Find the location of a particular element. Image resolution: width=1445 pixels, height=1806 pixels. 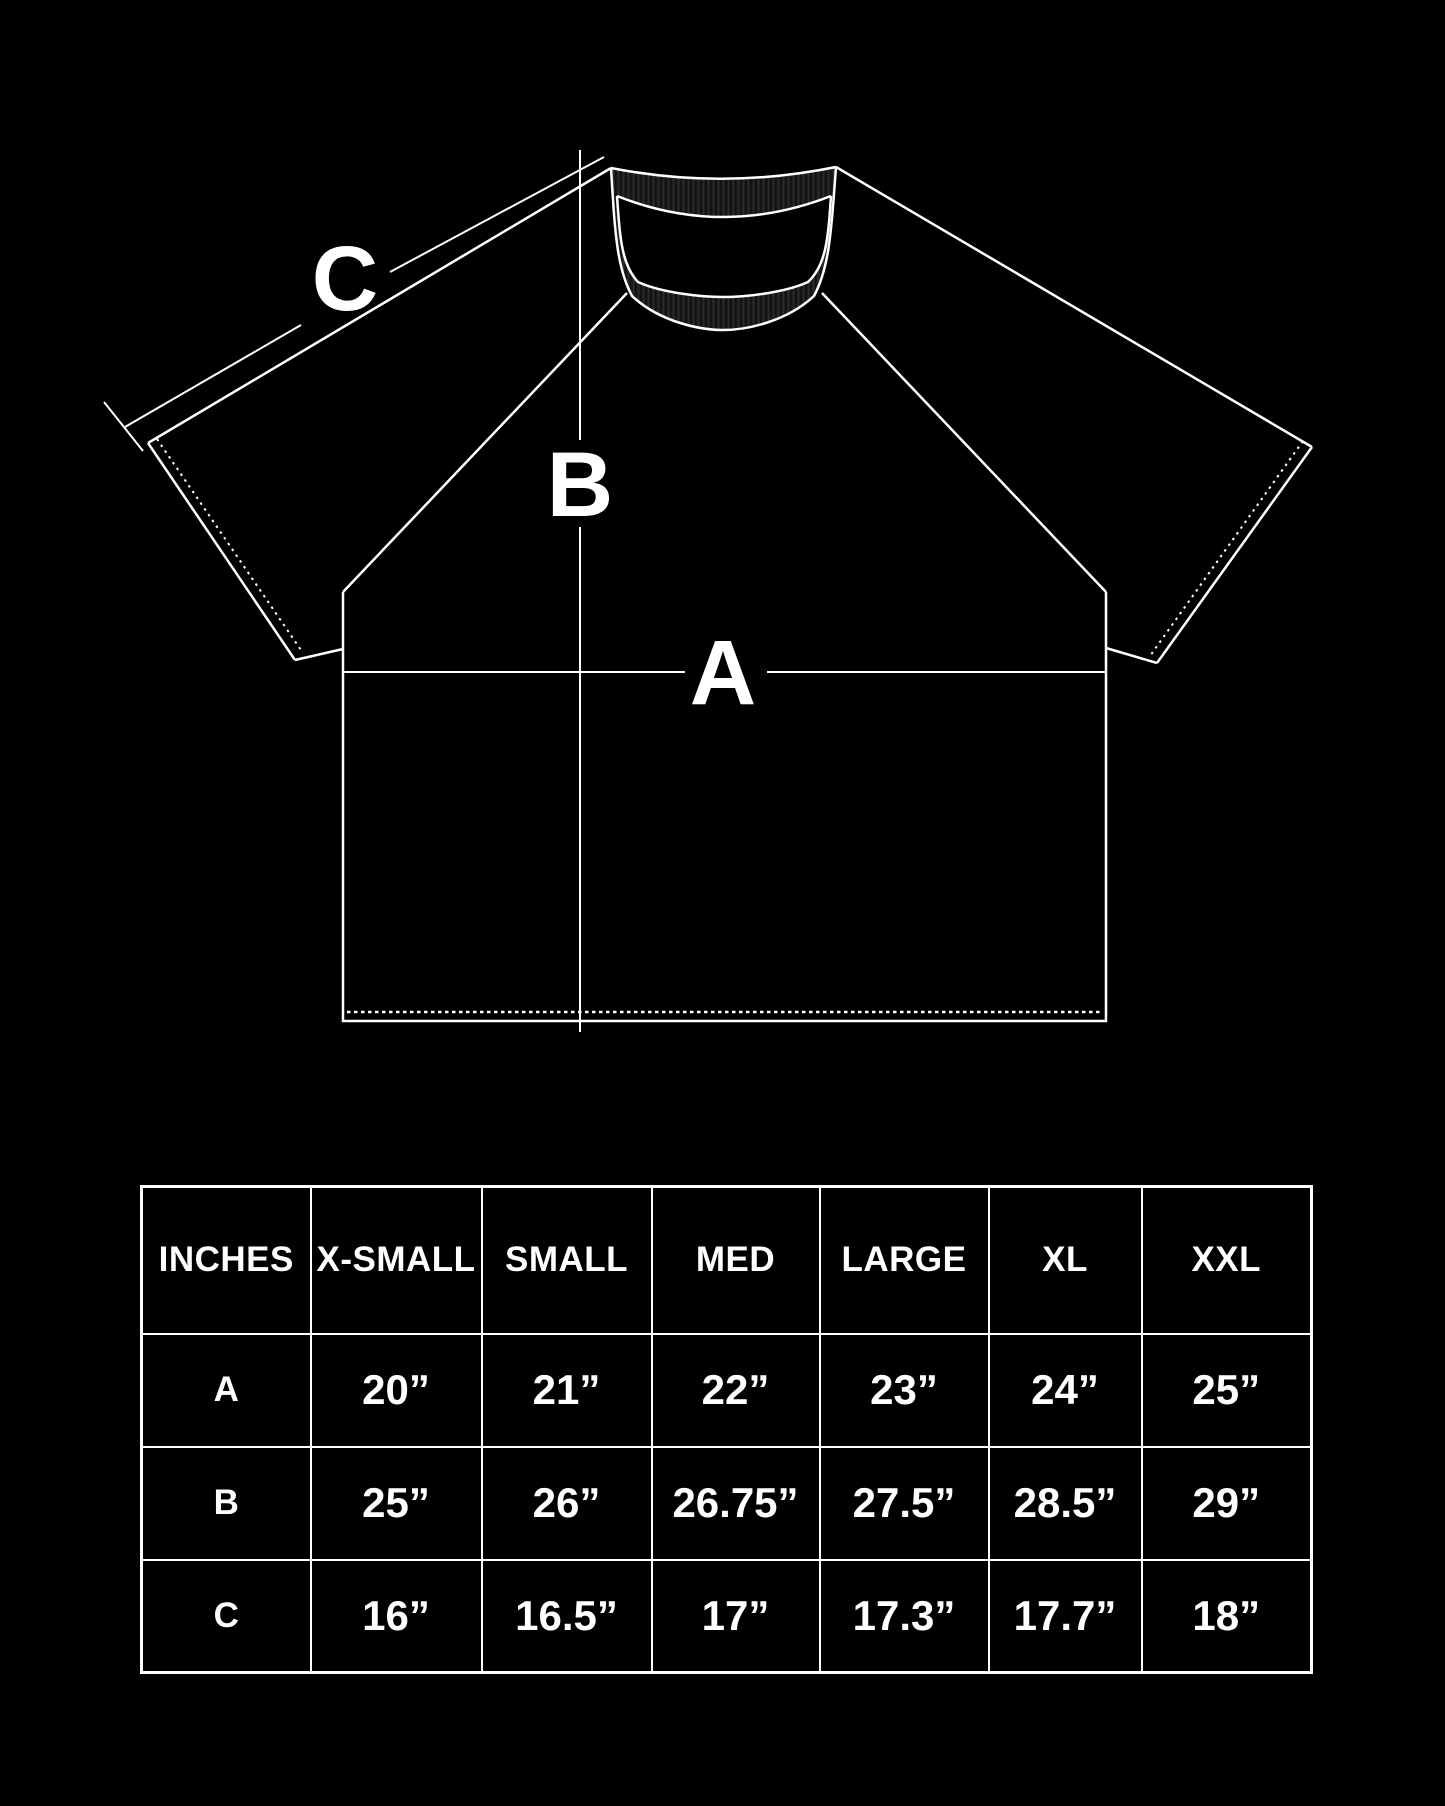

measurement-line-c is located at coordinates (364, 292).